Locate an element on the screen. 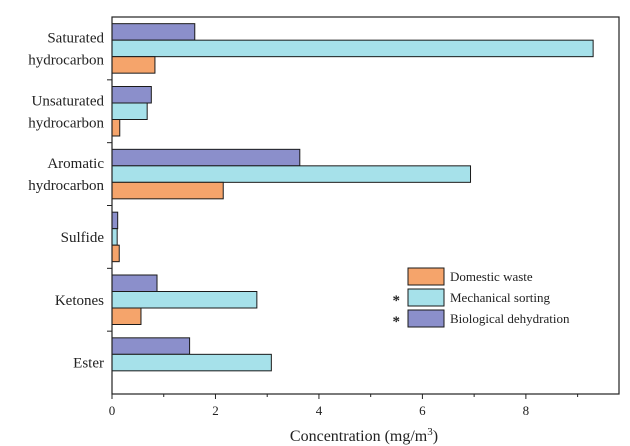  legend-label: Mechanical sorting is located at coordinates (500, 297).